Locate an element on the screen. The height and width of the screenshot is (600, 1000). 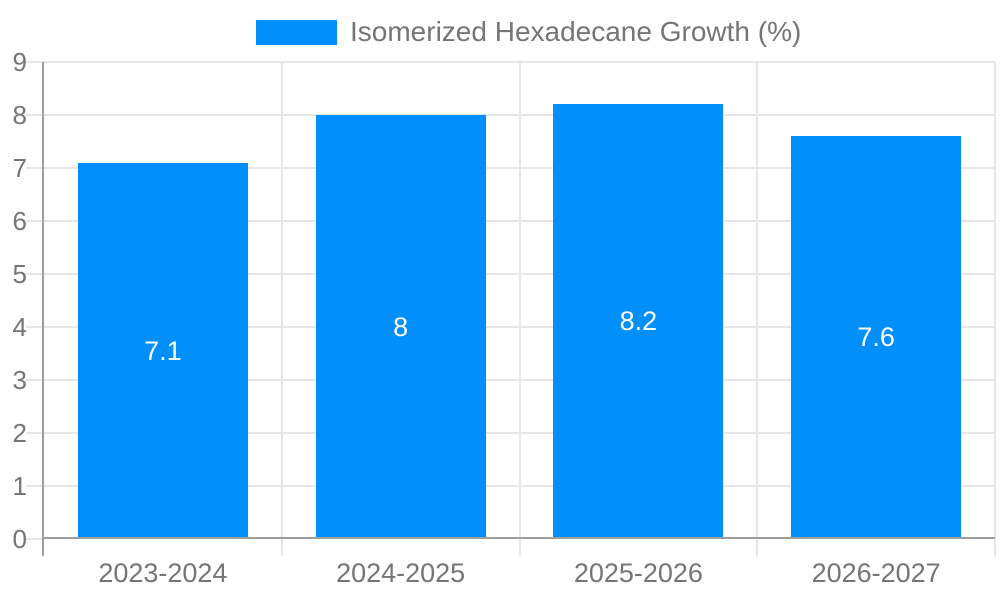
bar-value-label: 7.1 is located at coordinates (163, 350).